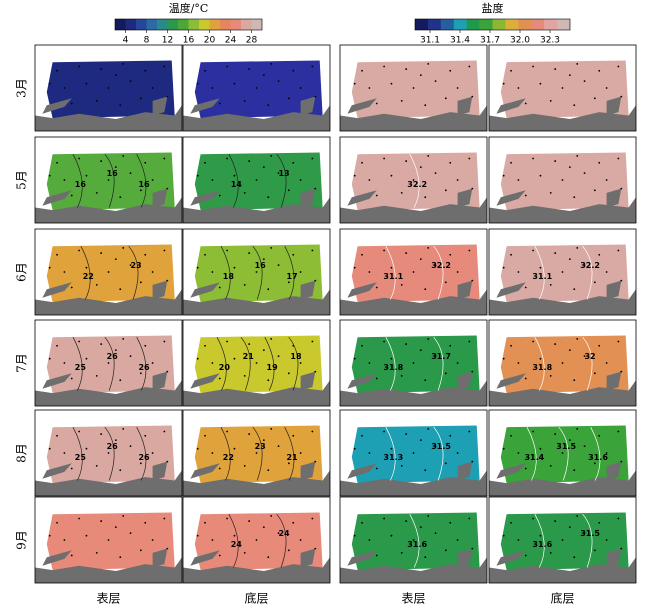 The width and height of the screenshot is (650, 611). I want to click on contour-label: 32.2, so click(417, 184).